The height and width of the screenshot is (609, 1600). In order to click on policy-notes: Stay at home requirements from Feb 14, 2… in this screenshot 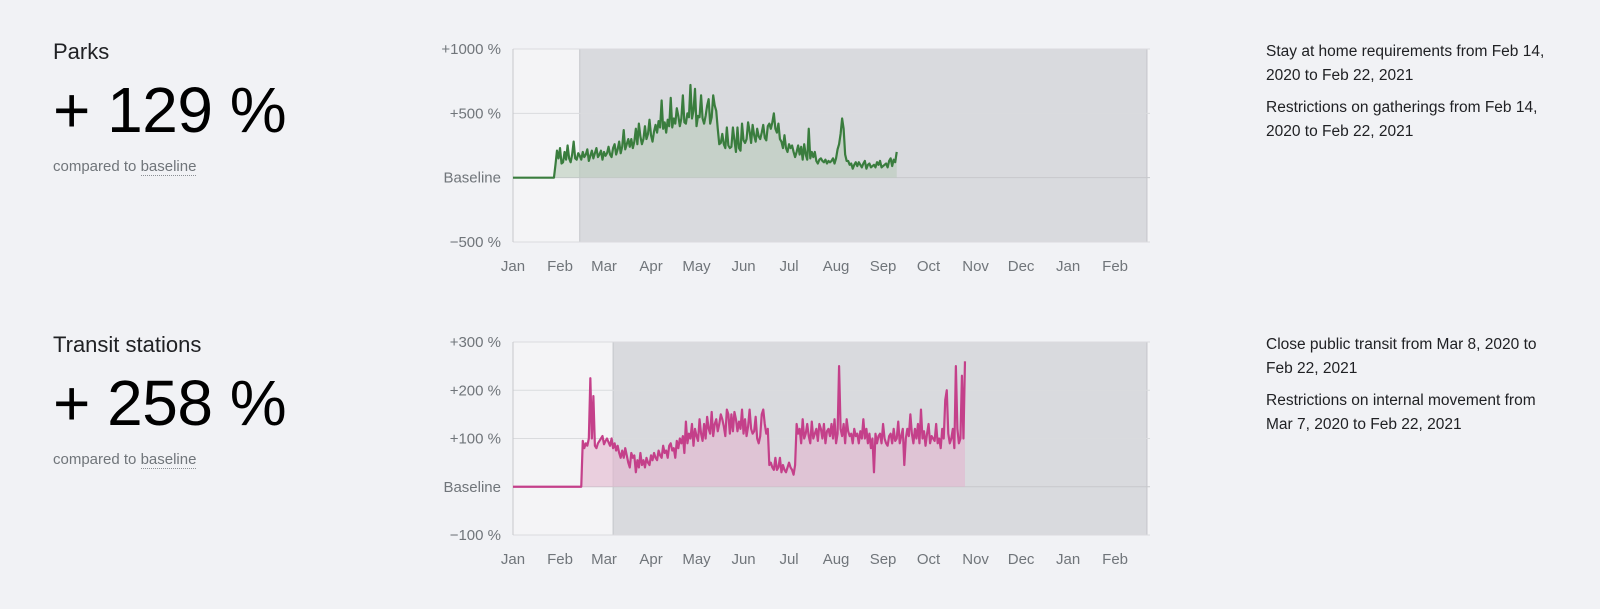, I will do `click(1416, 96)`.